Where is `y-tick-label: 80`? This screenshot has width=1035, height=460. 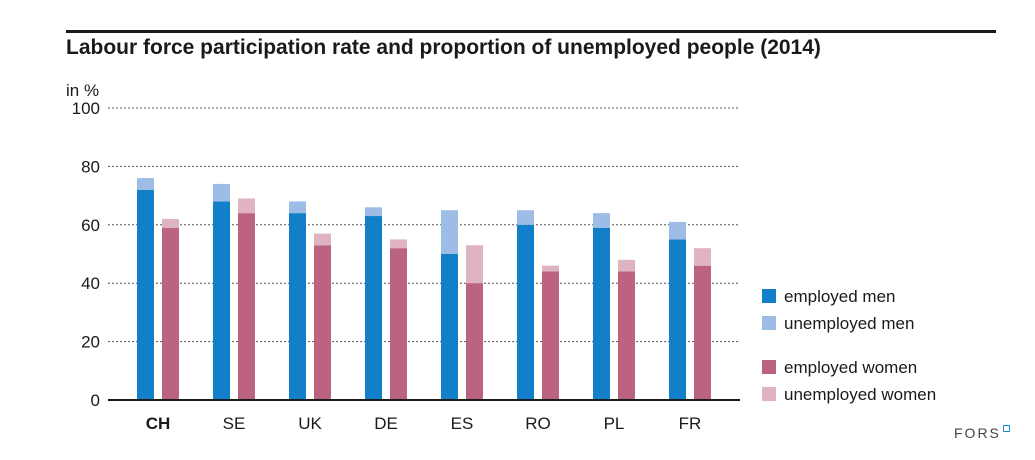
y-tick-label: 80 is located at coordinates (90, 166).